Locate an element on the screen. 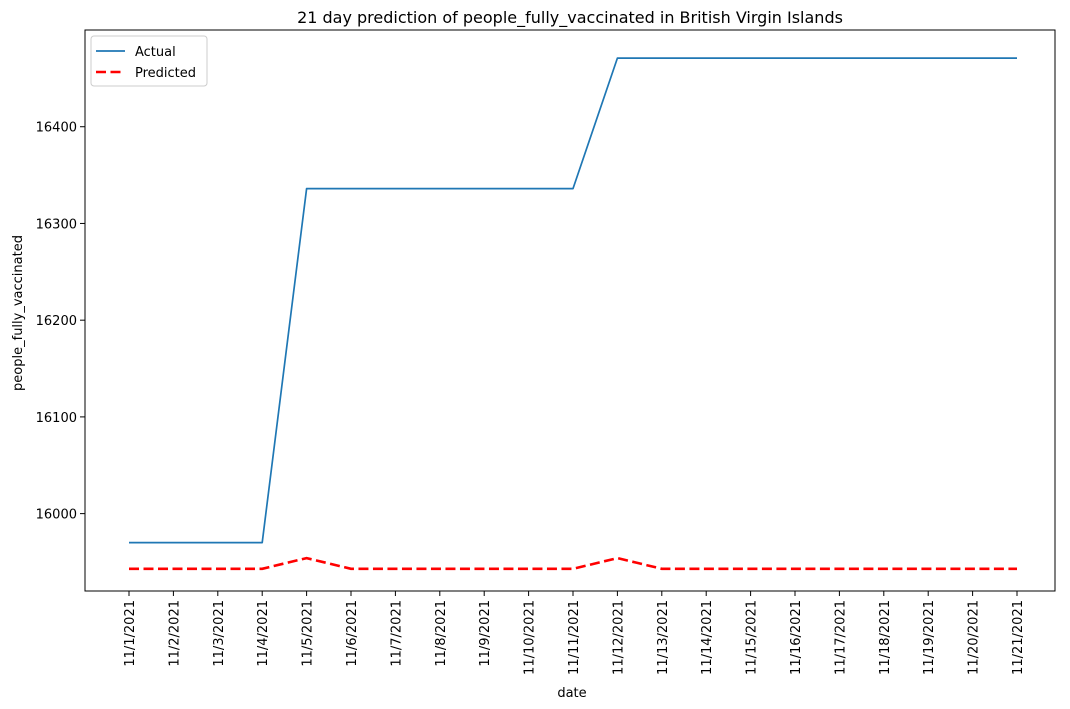 Image resolution: width=1070 pixels, height=709 pixels. x-tick-label: 11/20/2021 is located at coordinates (974, 637).